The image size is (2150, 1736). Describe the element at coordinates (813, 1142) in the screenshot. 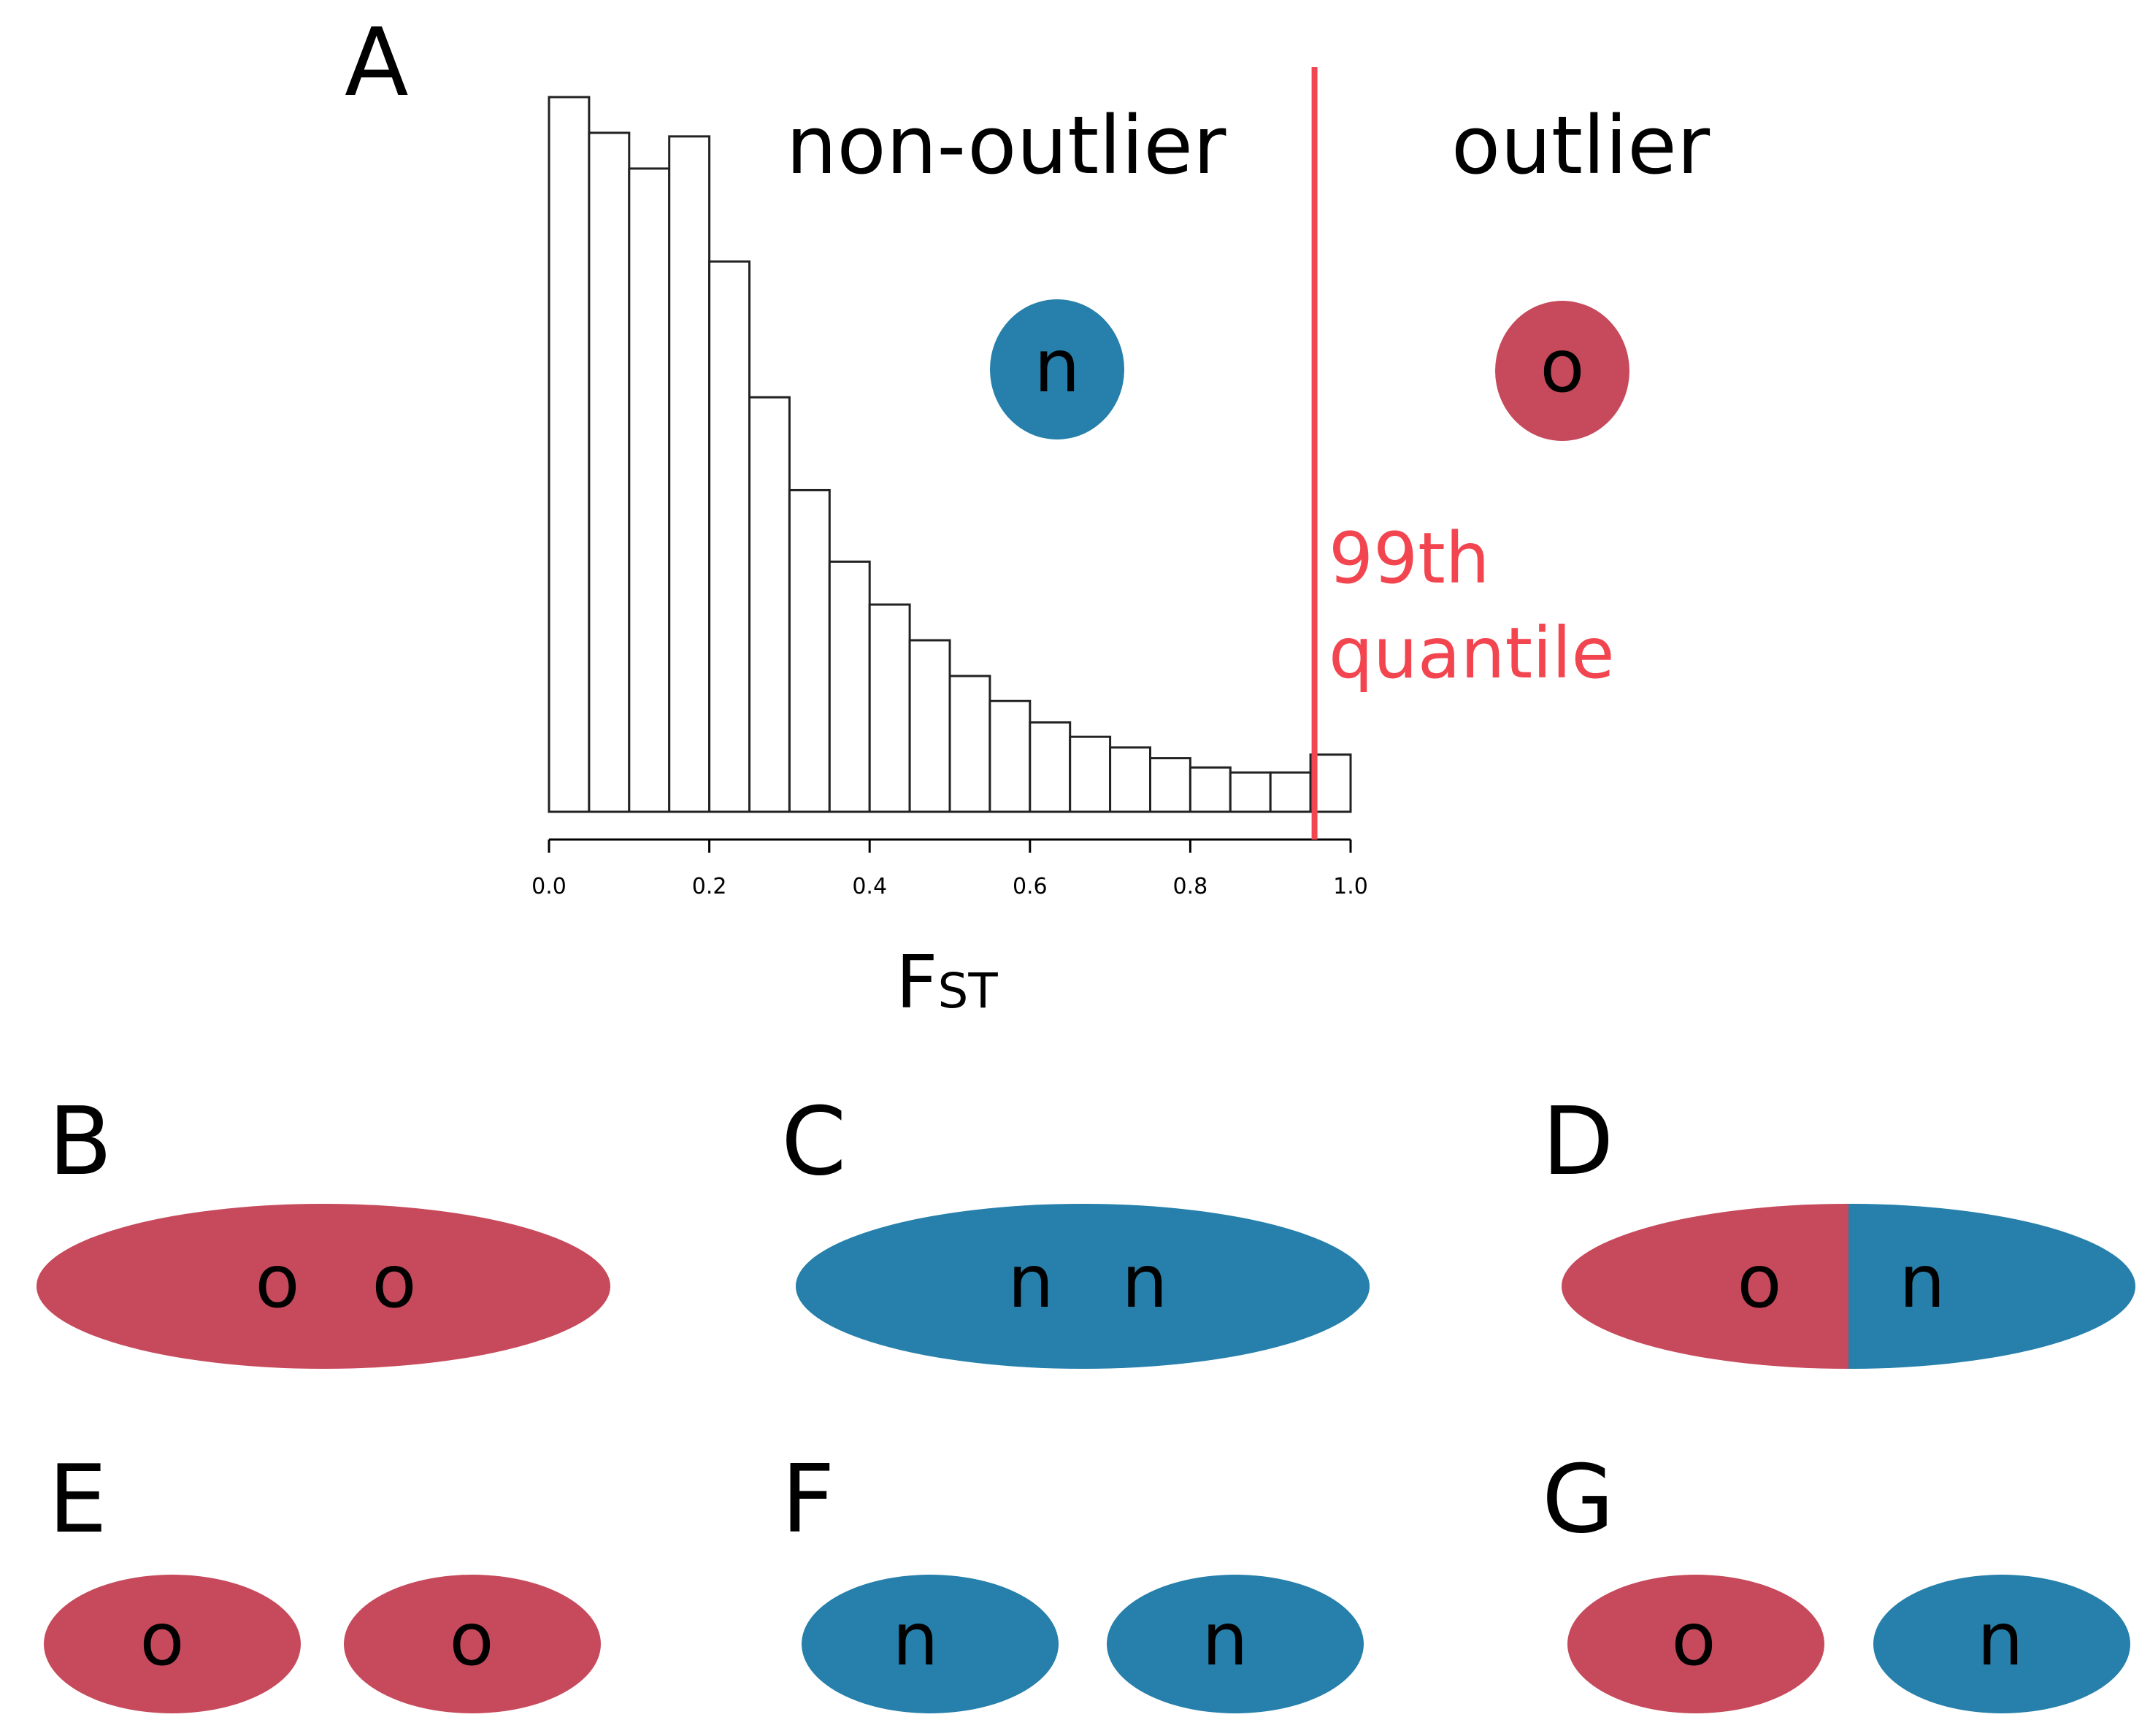

I see `panel-c-letter: C` at that location.